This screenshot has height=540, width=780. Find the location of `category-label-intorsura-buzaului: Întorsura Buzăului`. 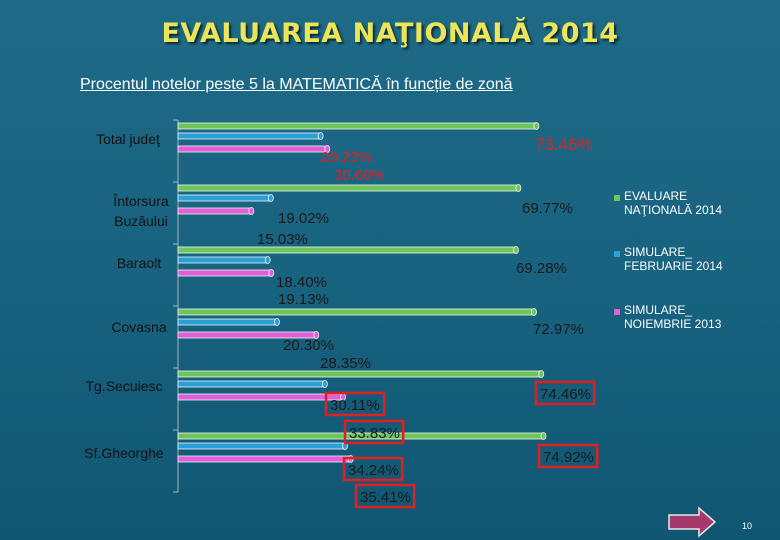

category-label-intorsura-buzaului: Întorsura Buzăului is located at coordinates (140, 211).